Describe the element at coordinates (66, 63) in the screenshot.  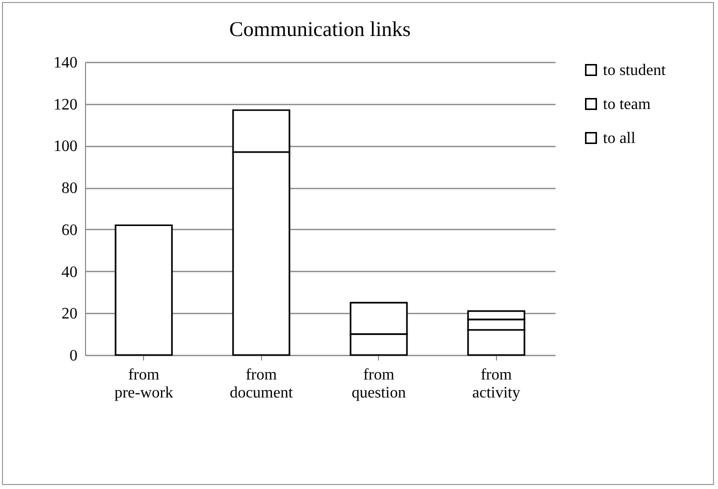
I see `y-tick-label: 140` at that location.